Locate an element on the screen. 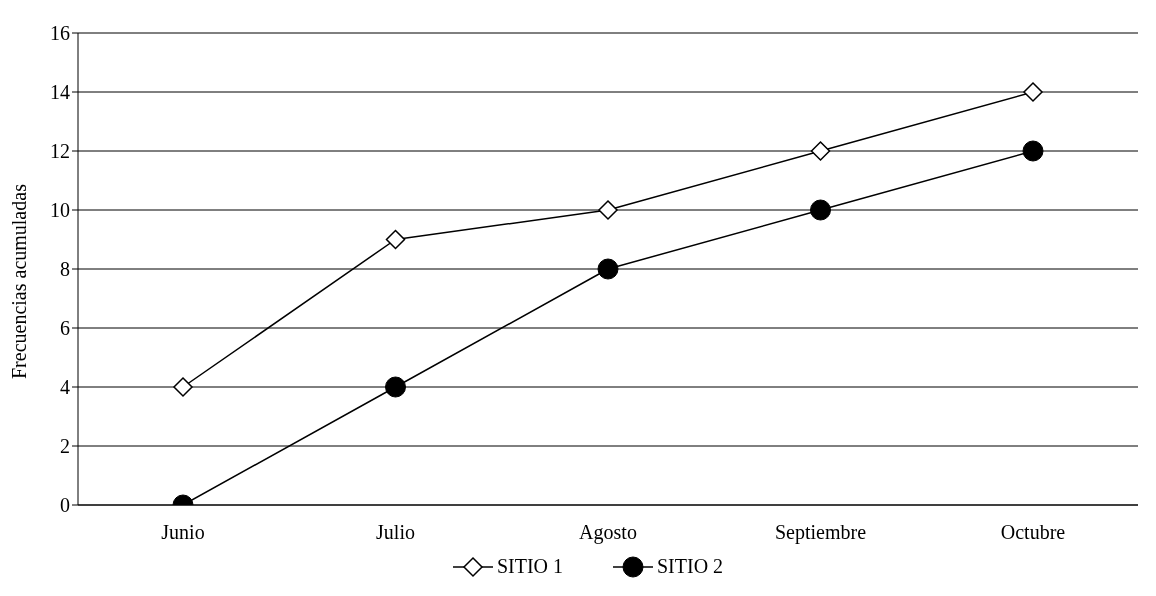 The image size is (1156, 596). y-tick-label: 14 is located at coordinates (60, 92).